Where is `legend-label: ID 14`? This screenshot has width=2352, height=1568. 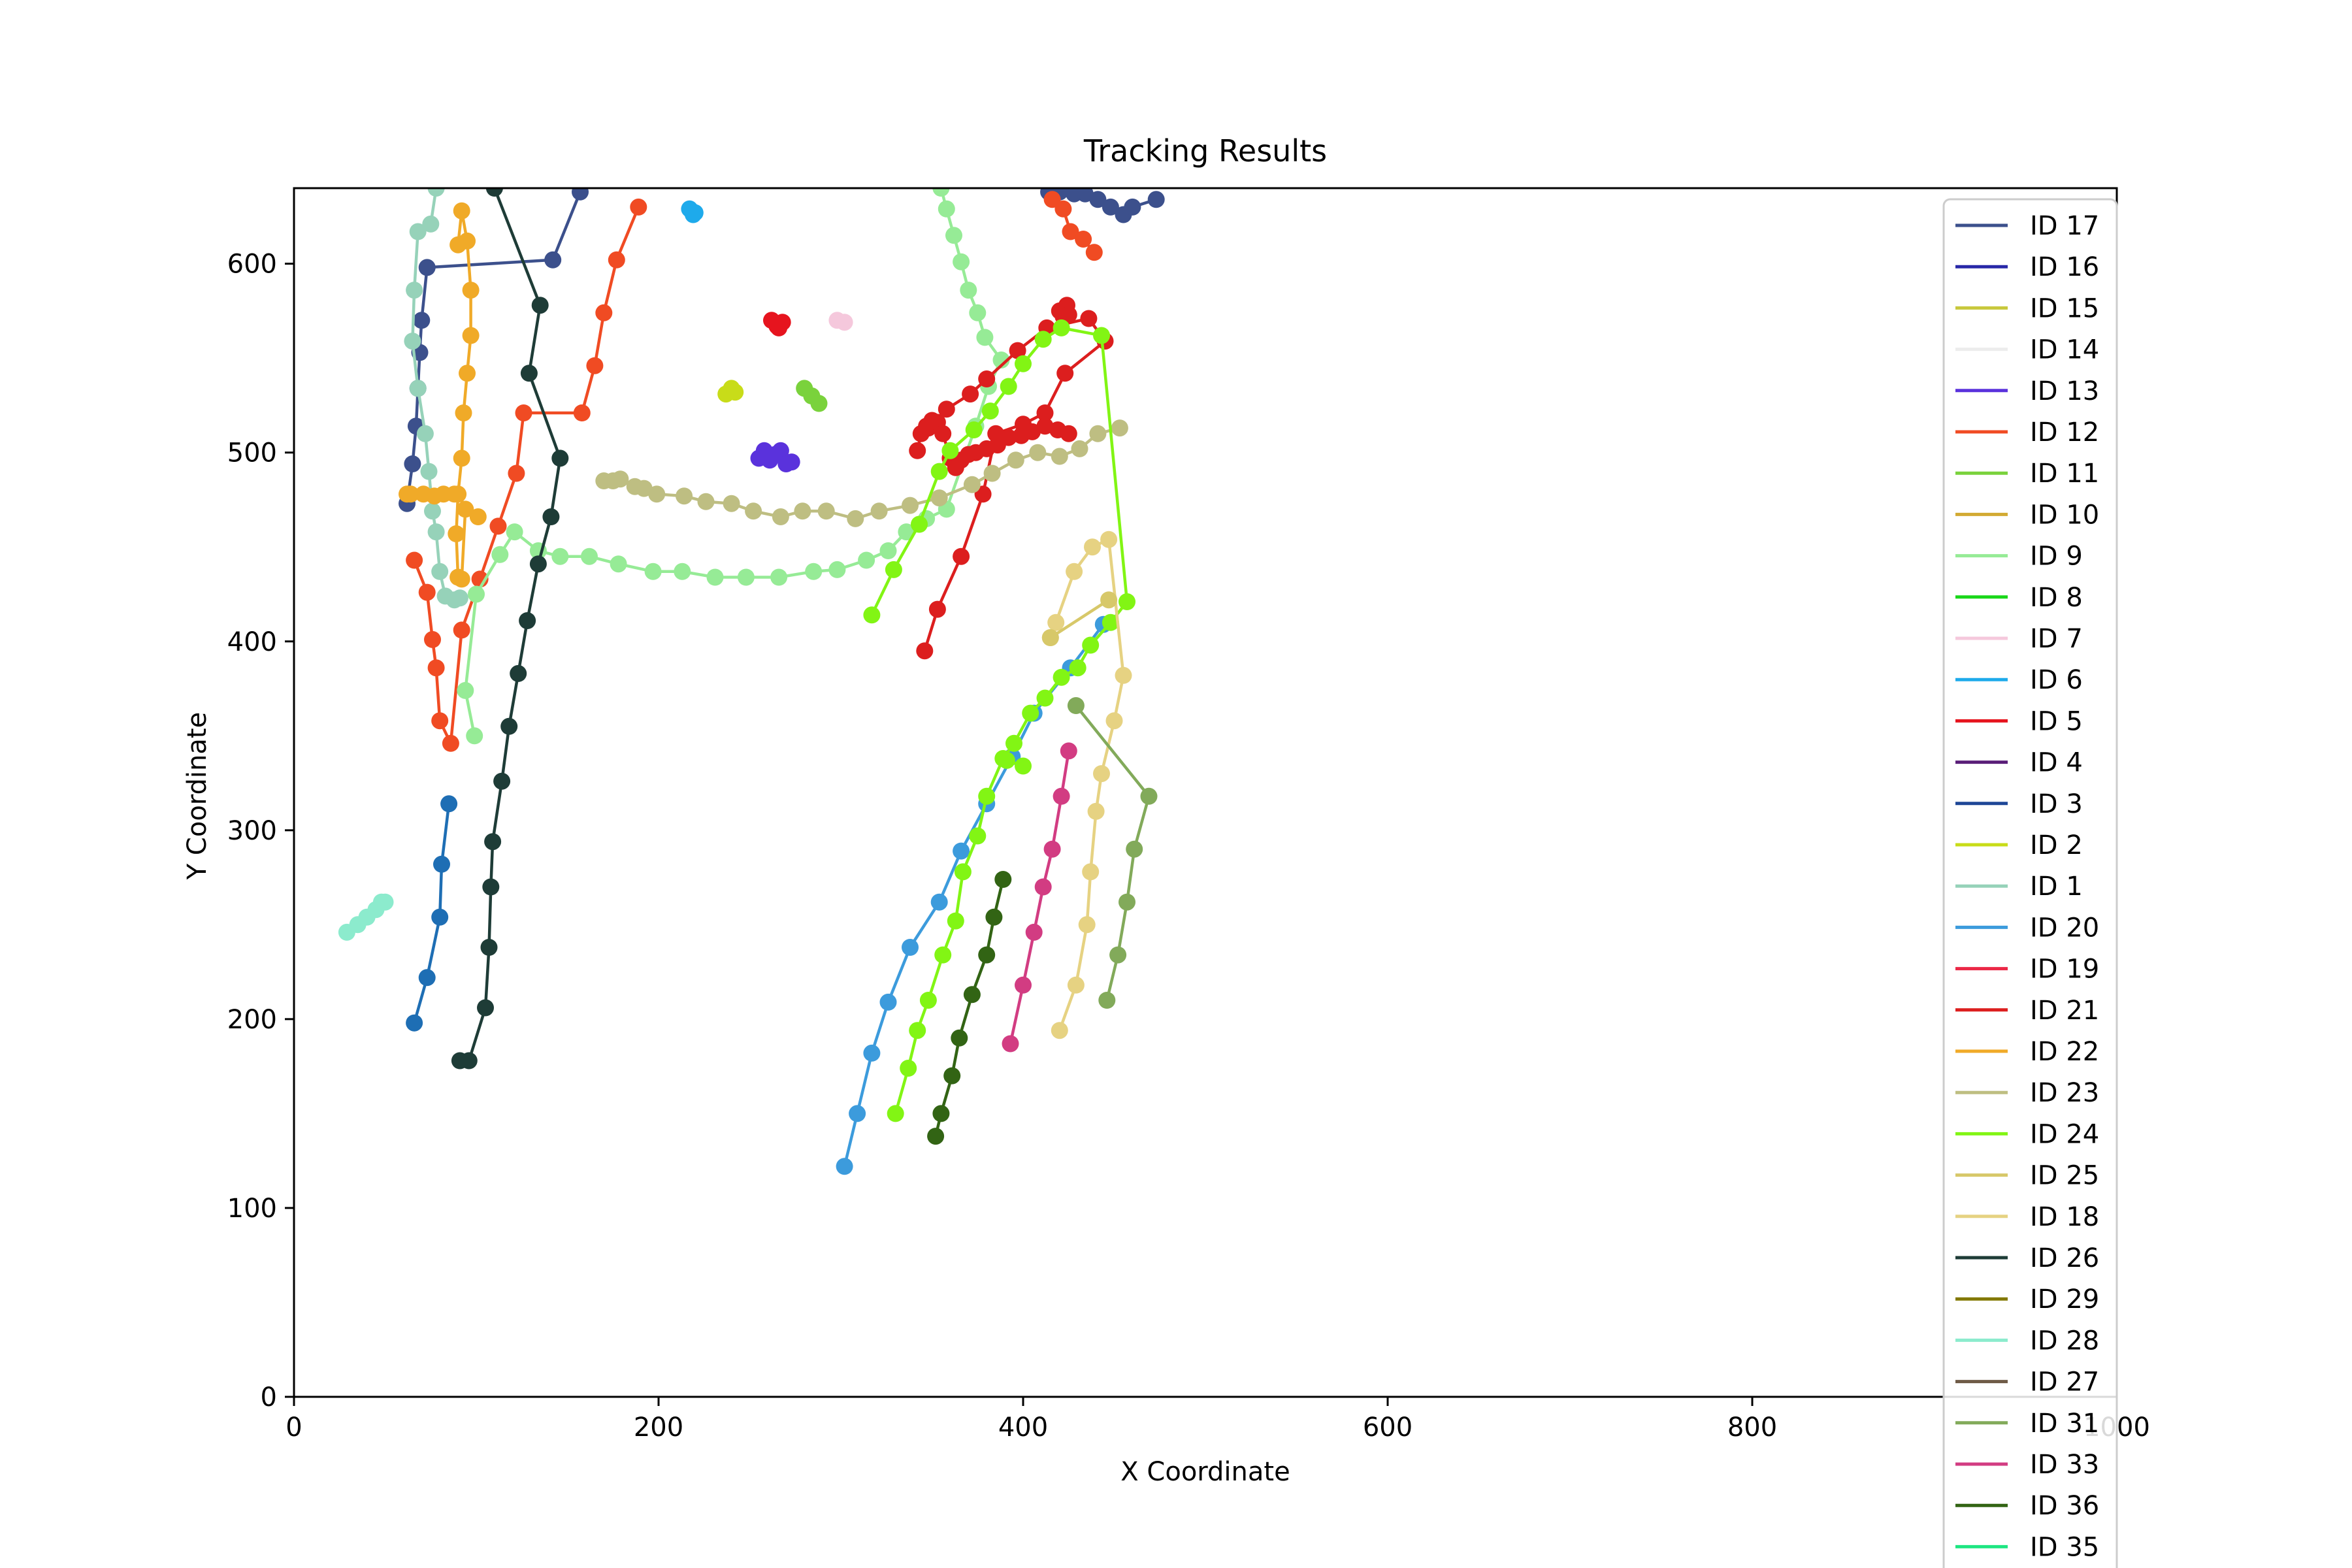
legend-label: ID 14 is located at coordinates (2064, 350).